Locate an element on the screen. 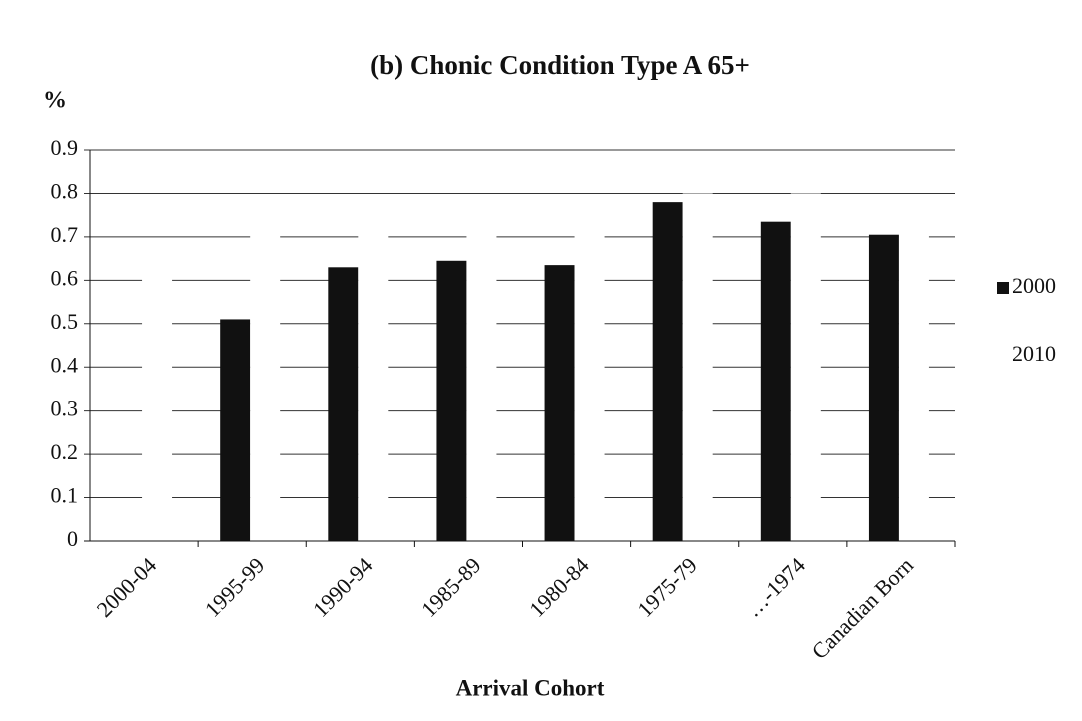  y-axis-label: % is located at coordinates (55, 101).